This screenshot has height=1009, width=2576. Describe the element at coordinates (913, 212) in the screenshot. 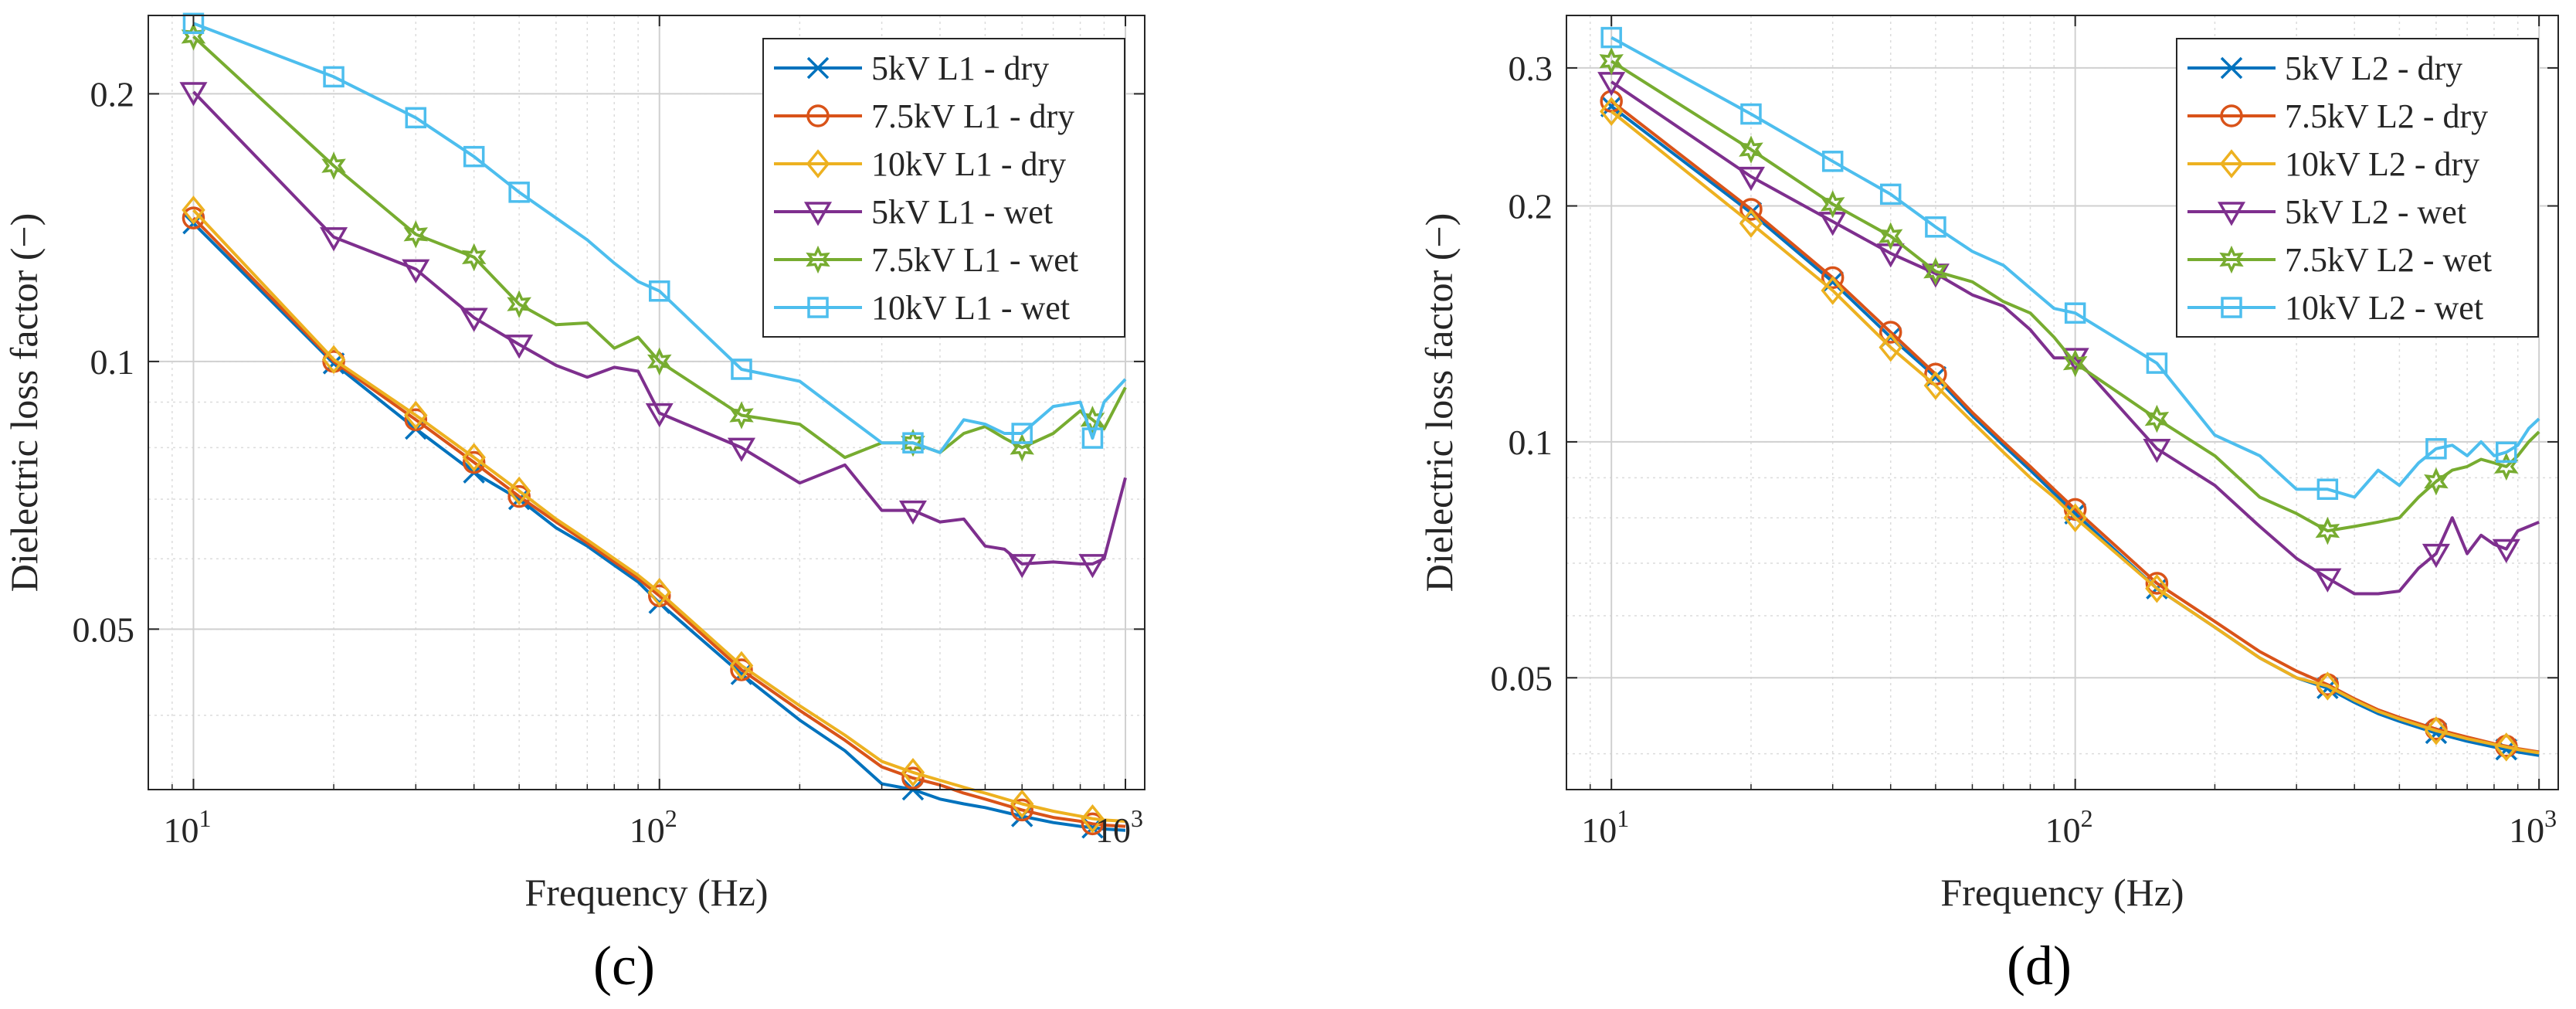

I see `legend-item: 5kV L1 - wet` at that location.